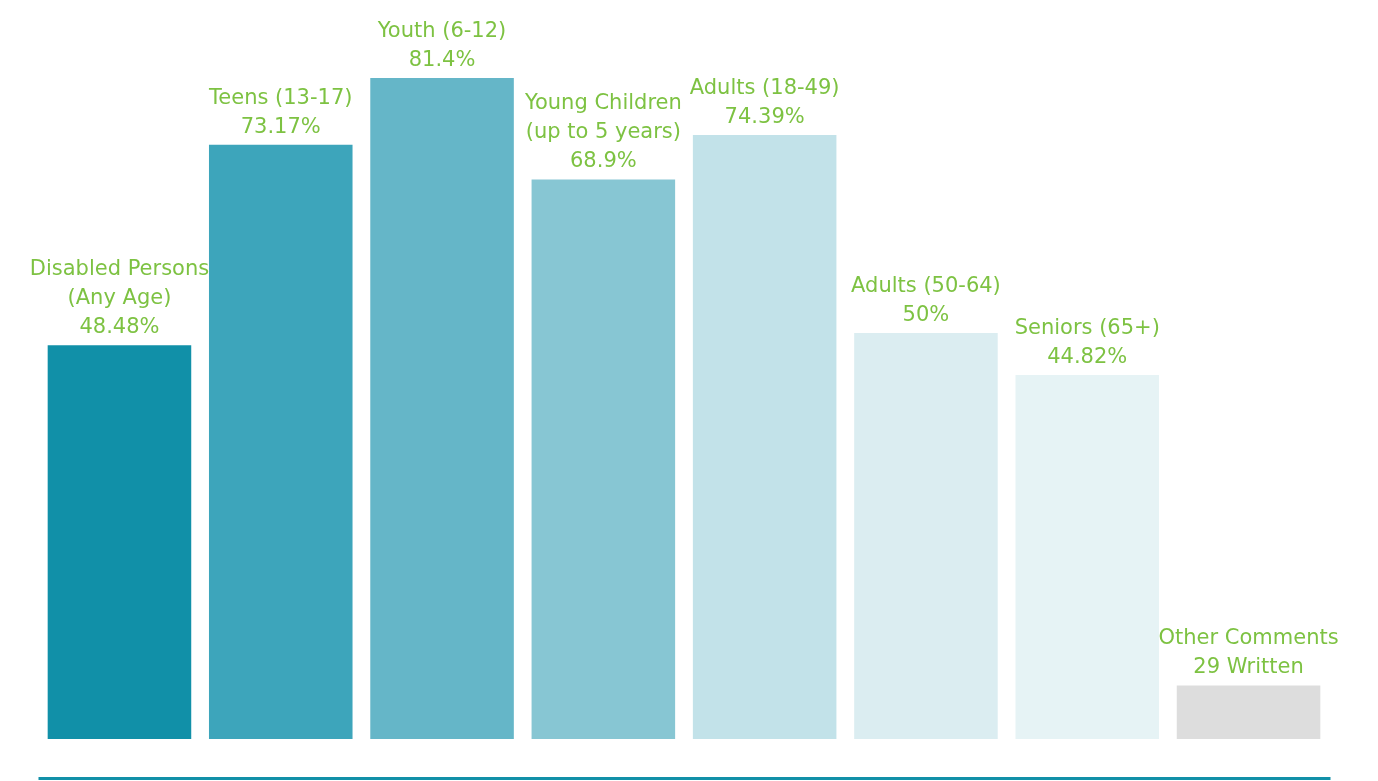 Image resolution: width=1378 pixels, height=781 pixels. Describe the element at coordinates (119, 326) in the screenshot. I see `data-label: 48.48%` at that location.